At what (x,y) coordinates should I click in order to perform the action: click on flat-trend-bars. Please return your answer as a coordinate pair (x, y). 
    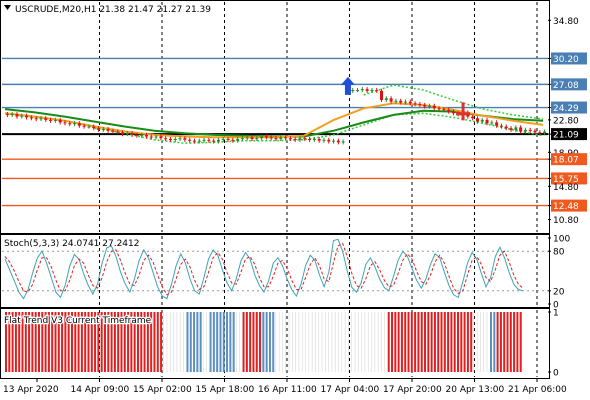
    Looking at the image, I should click on (263, 342).